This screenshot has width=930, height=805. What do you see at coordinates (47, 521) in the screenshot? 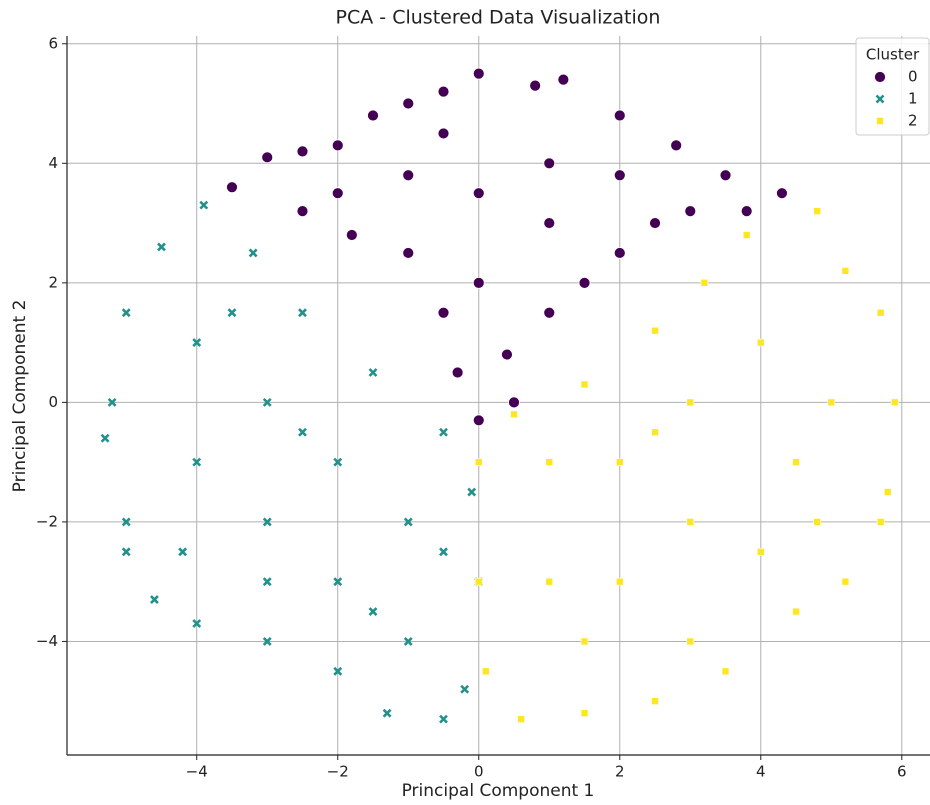
I see `y-tick-label: −2` at bounding box center [47, 521].